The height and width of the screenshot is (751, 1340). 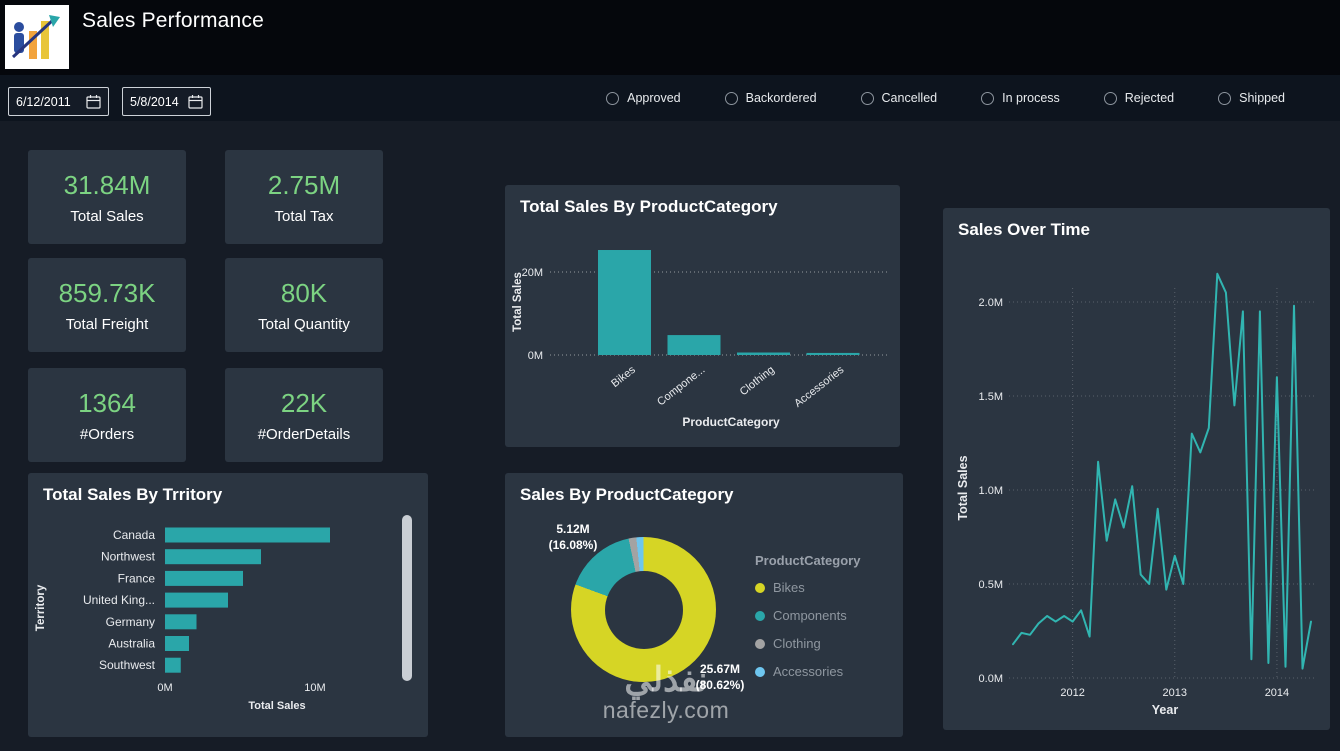 What do you see at coordinates (154, 101) in the screenshot?
I see `date-to-value: 5/8/2014` at bounding box center [154, 101].